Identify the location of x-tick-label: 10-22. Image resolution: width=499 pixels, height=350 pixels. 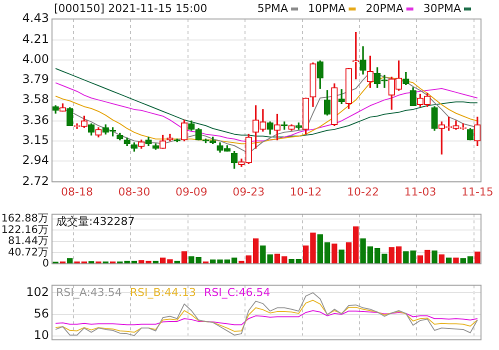
(363, 191).